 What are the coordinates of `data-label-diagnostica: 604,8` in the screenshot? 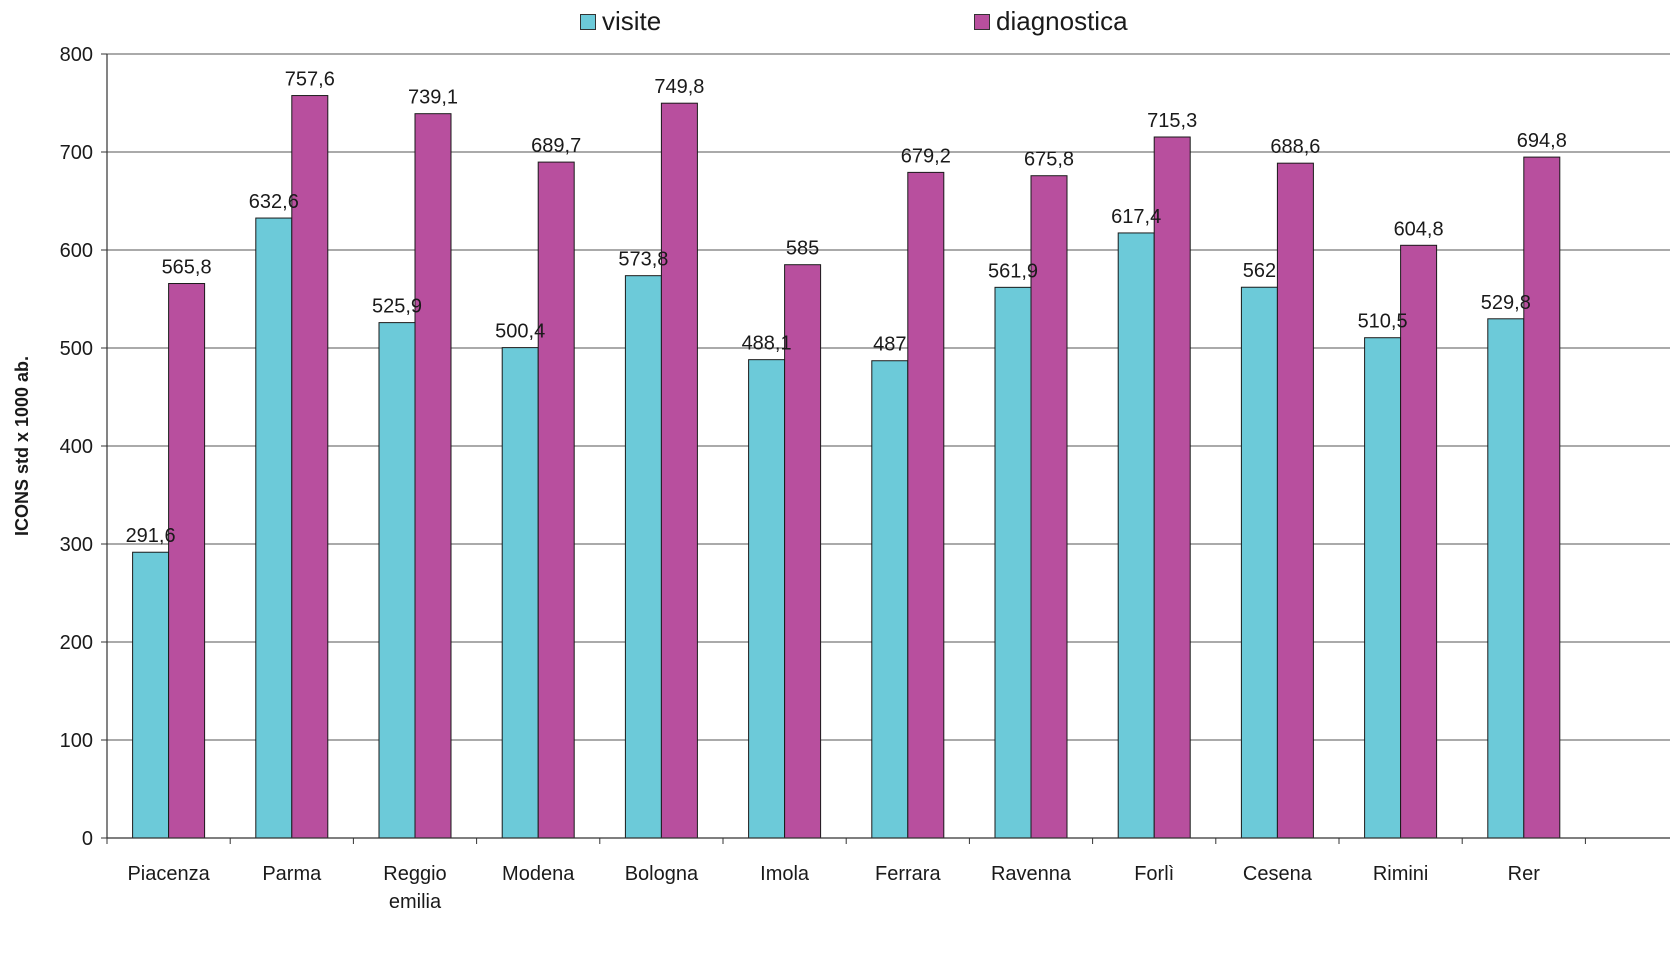 It's located at (1419, 229).